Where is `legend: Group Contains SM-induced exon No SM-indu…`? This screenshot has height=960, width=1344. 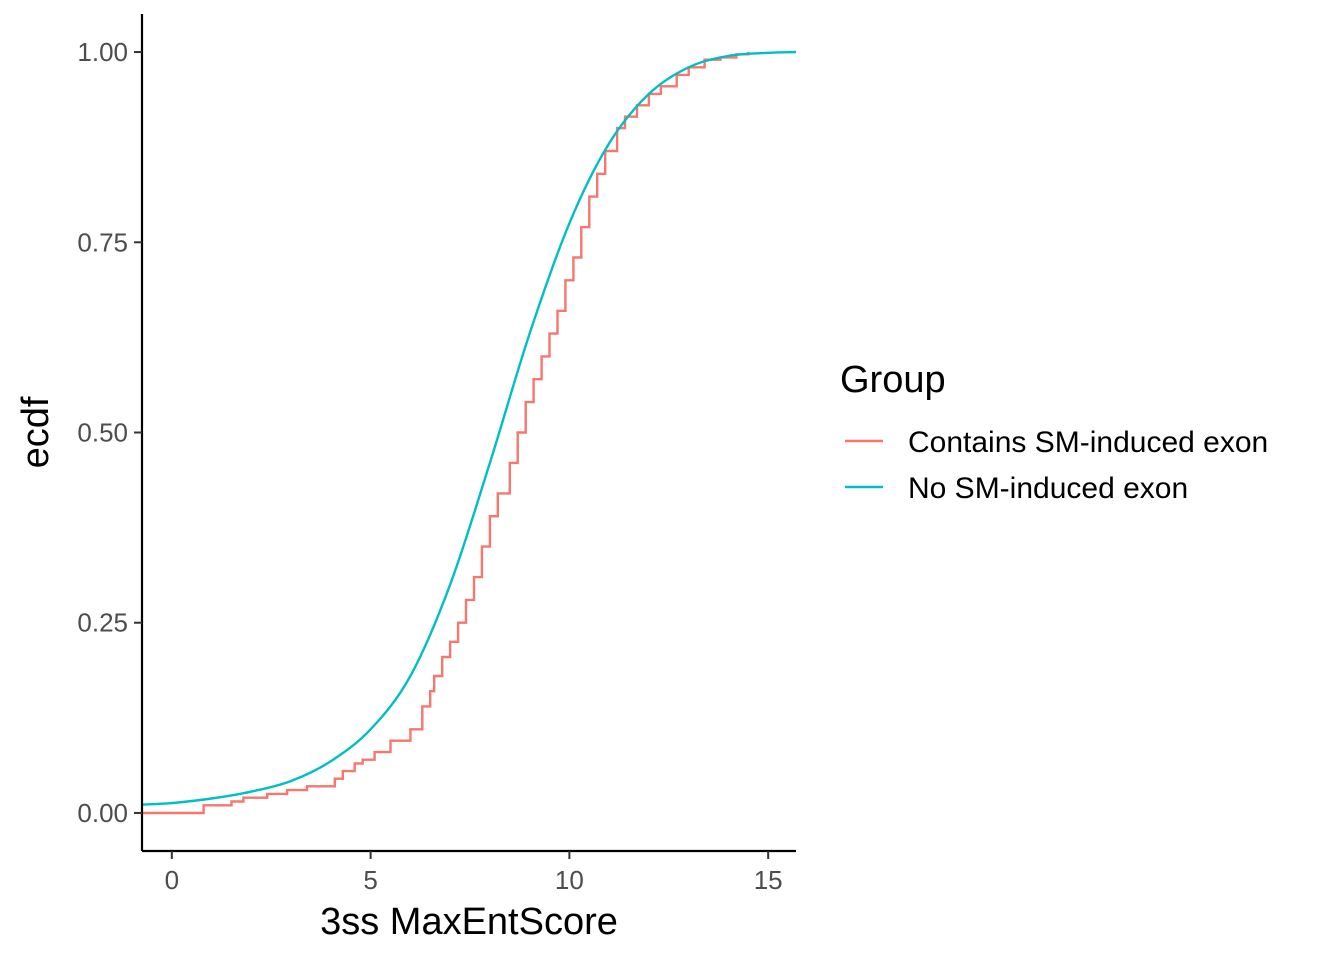
legend: Group Contains SM-induced exon No SM-indu… is located at coordinates (1054, 432).